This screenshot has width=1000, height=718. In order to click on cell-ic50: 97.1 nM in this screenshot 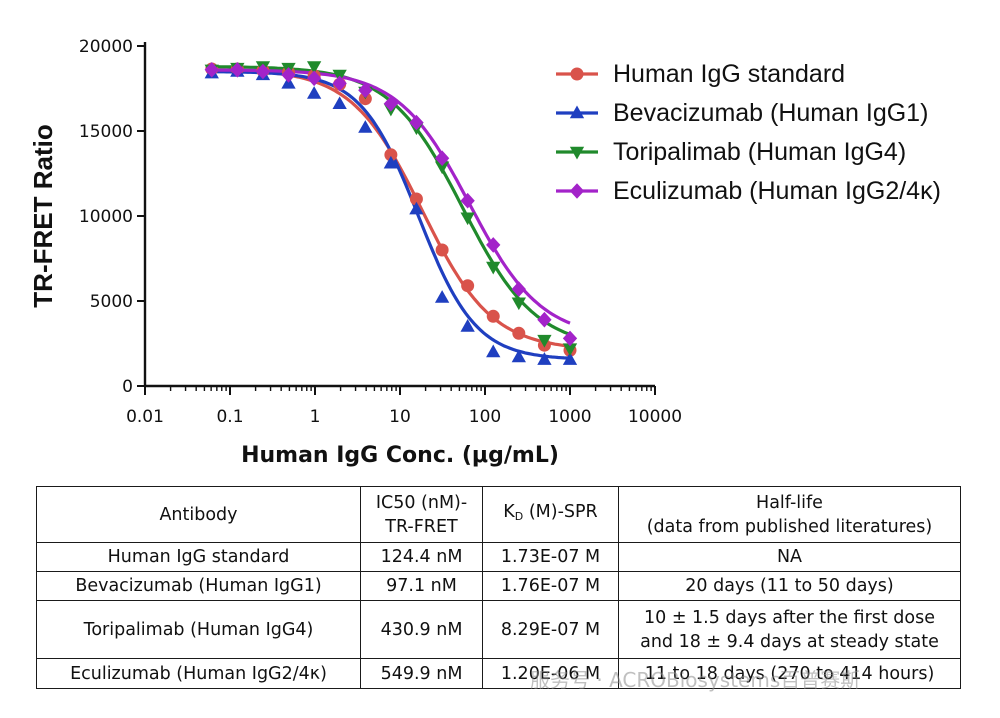, I will do `click(421, 586)`.